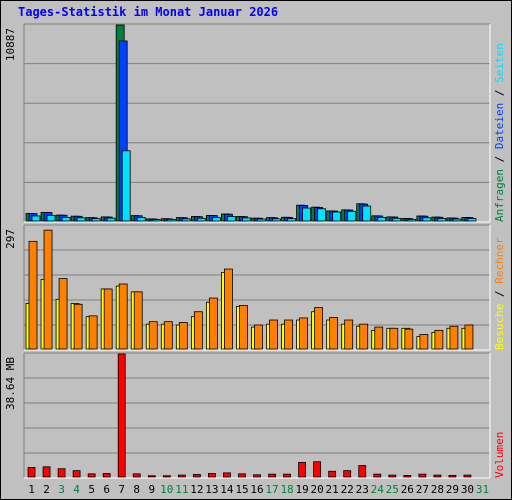 The height and width of the screenshot is (500, 512). I want to click on chart-title: Tages-Statistik im Monat Januar 2026, so click(148, 12).